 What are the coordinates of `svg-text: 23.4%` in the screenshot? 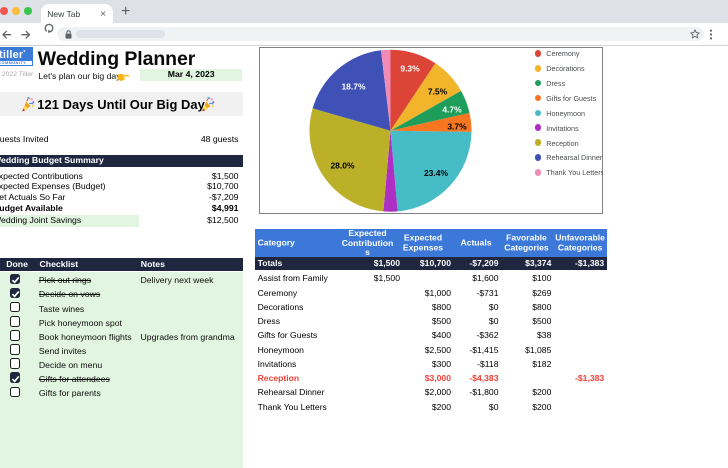 It's located at (436, 173).